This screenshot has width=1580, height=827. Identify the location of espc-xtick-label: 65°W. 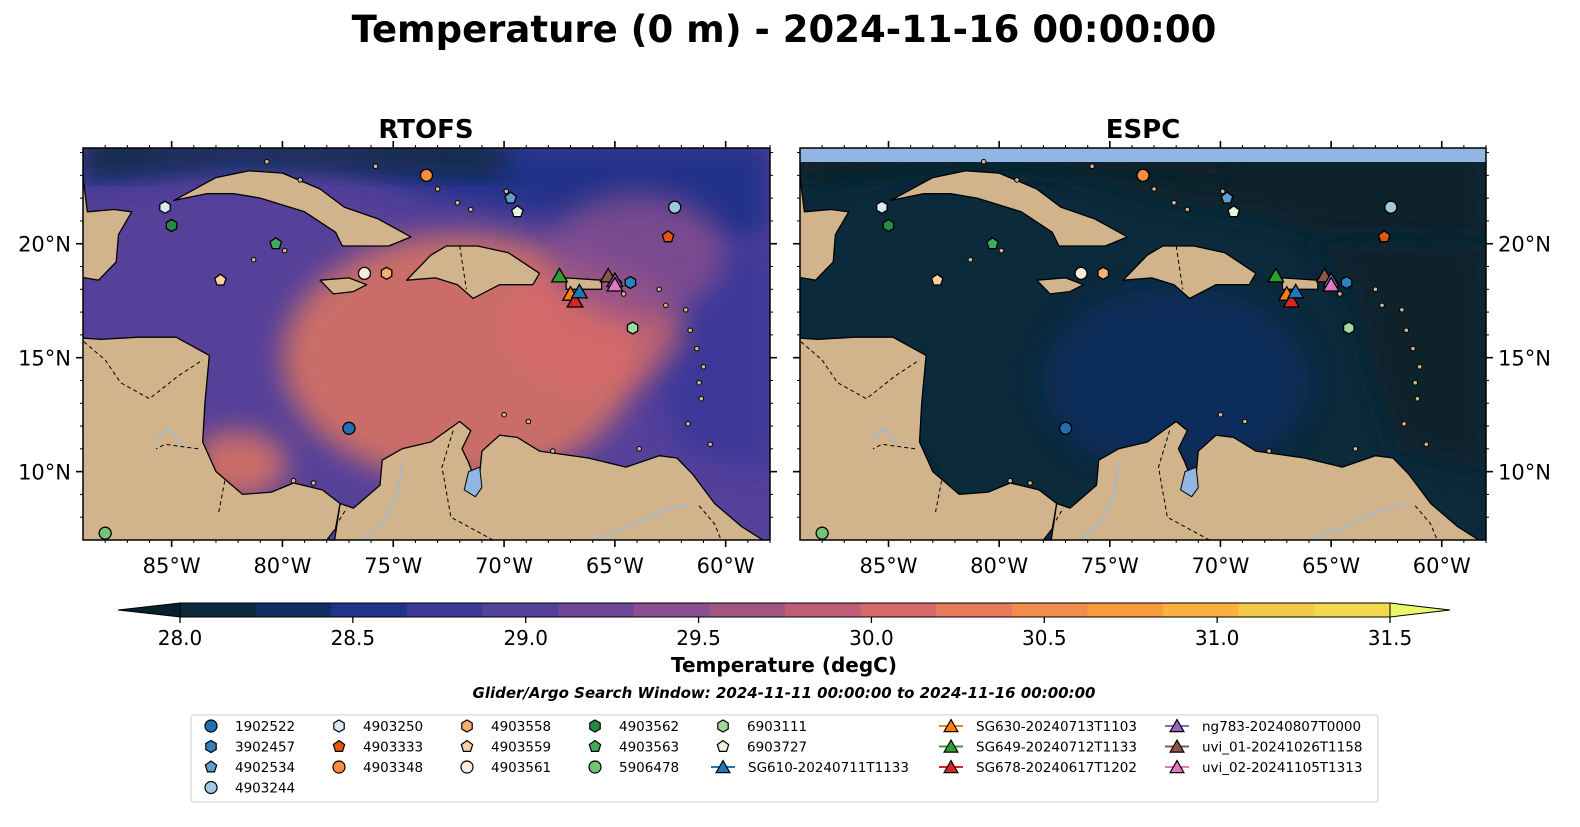
(1331, 566).